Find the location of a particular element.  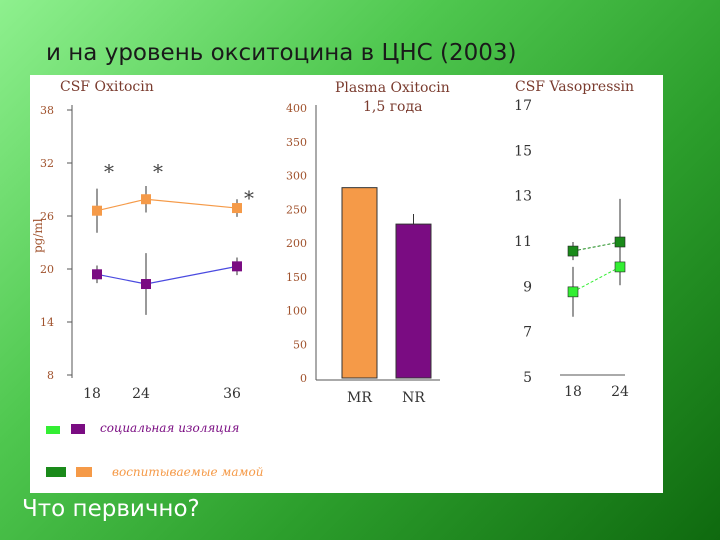

legend-maternal: воспитываемые мамой is located at coordinates (187, 472).